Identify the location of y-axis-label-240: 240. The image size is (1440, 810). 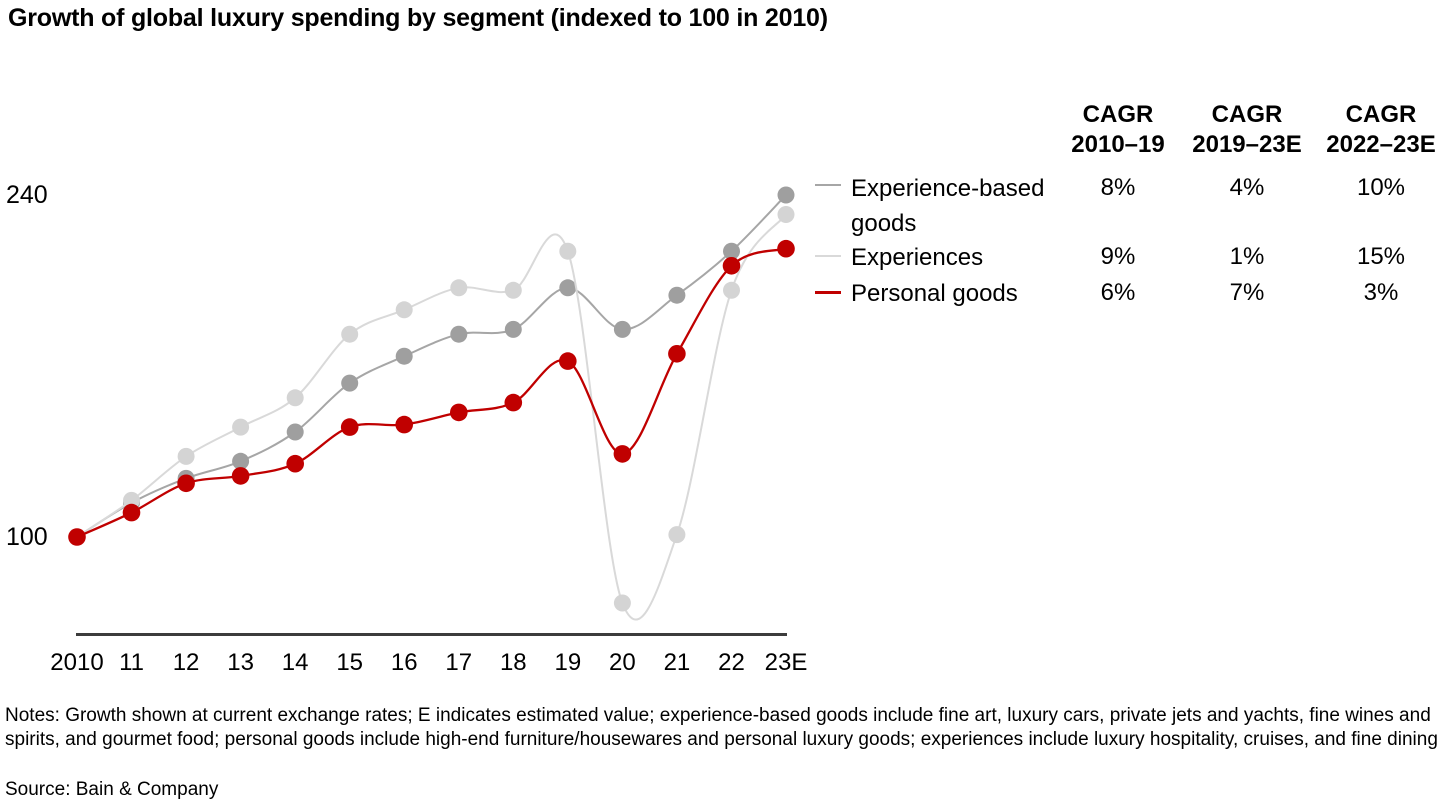
(27, 195).